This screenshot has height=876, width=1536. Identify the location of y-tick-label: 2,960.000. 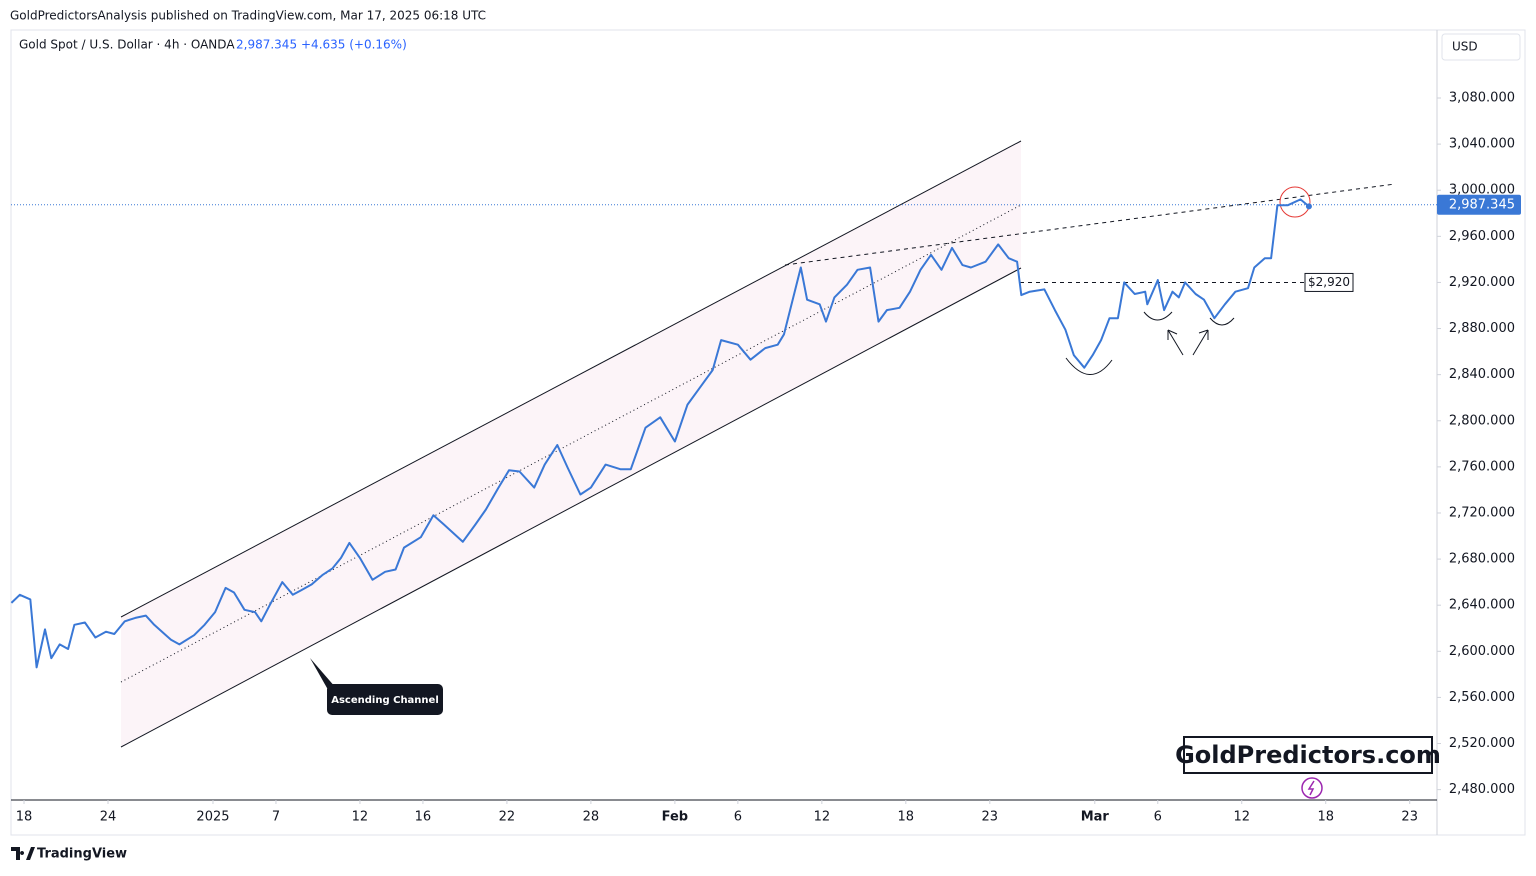
(1482, 236).